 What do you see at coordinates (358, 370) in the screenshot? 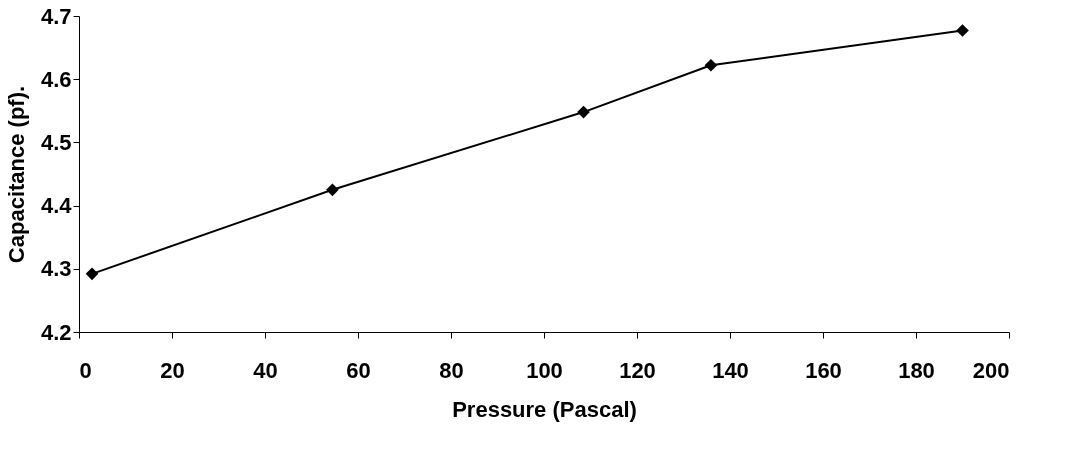
I see `x-tick-label: 60` at bounding box center [358, 370].